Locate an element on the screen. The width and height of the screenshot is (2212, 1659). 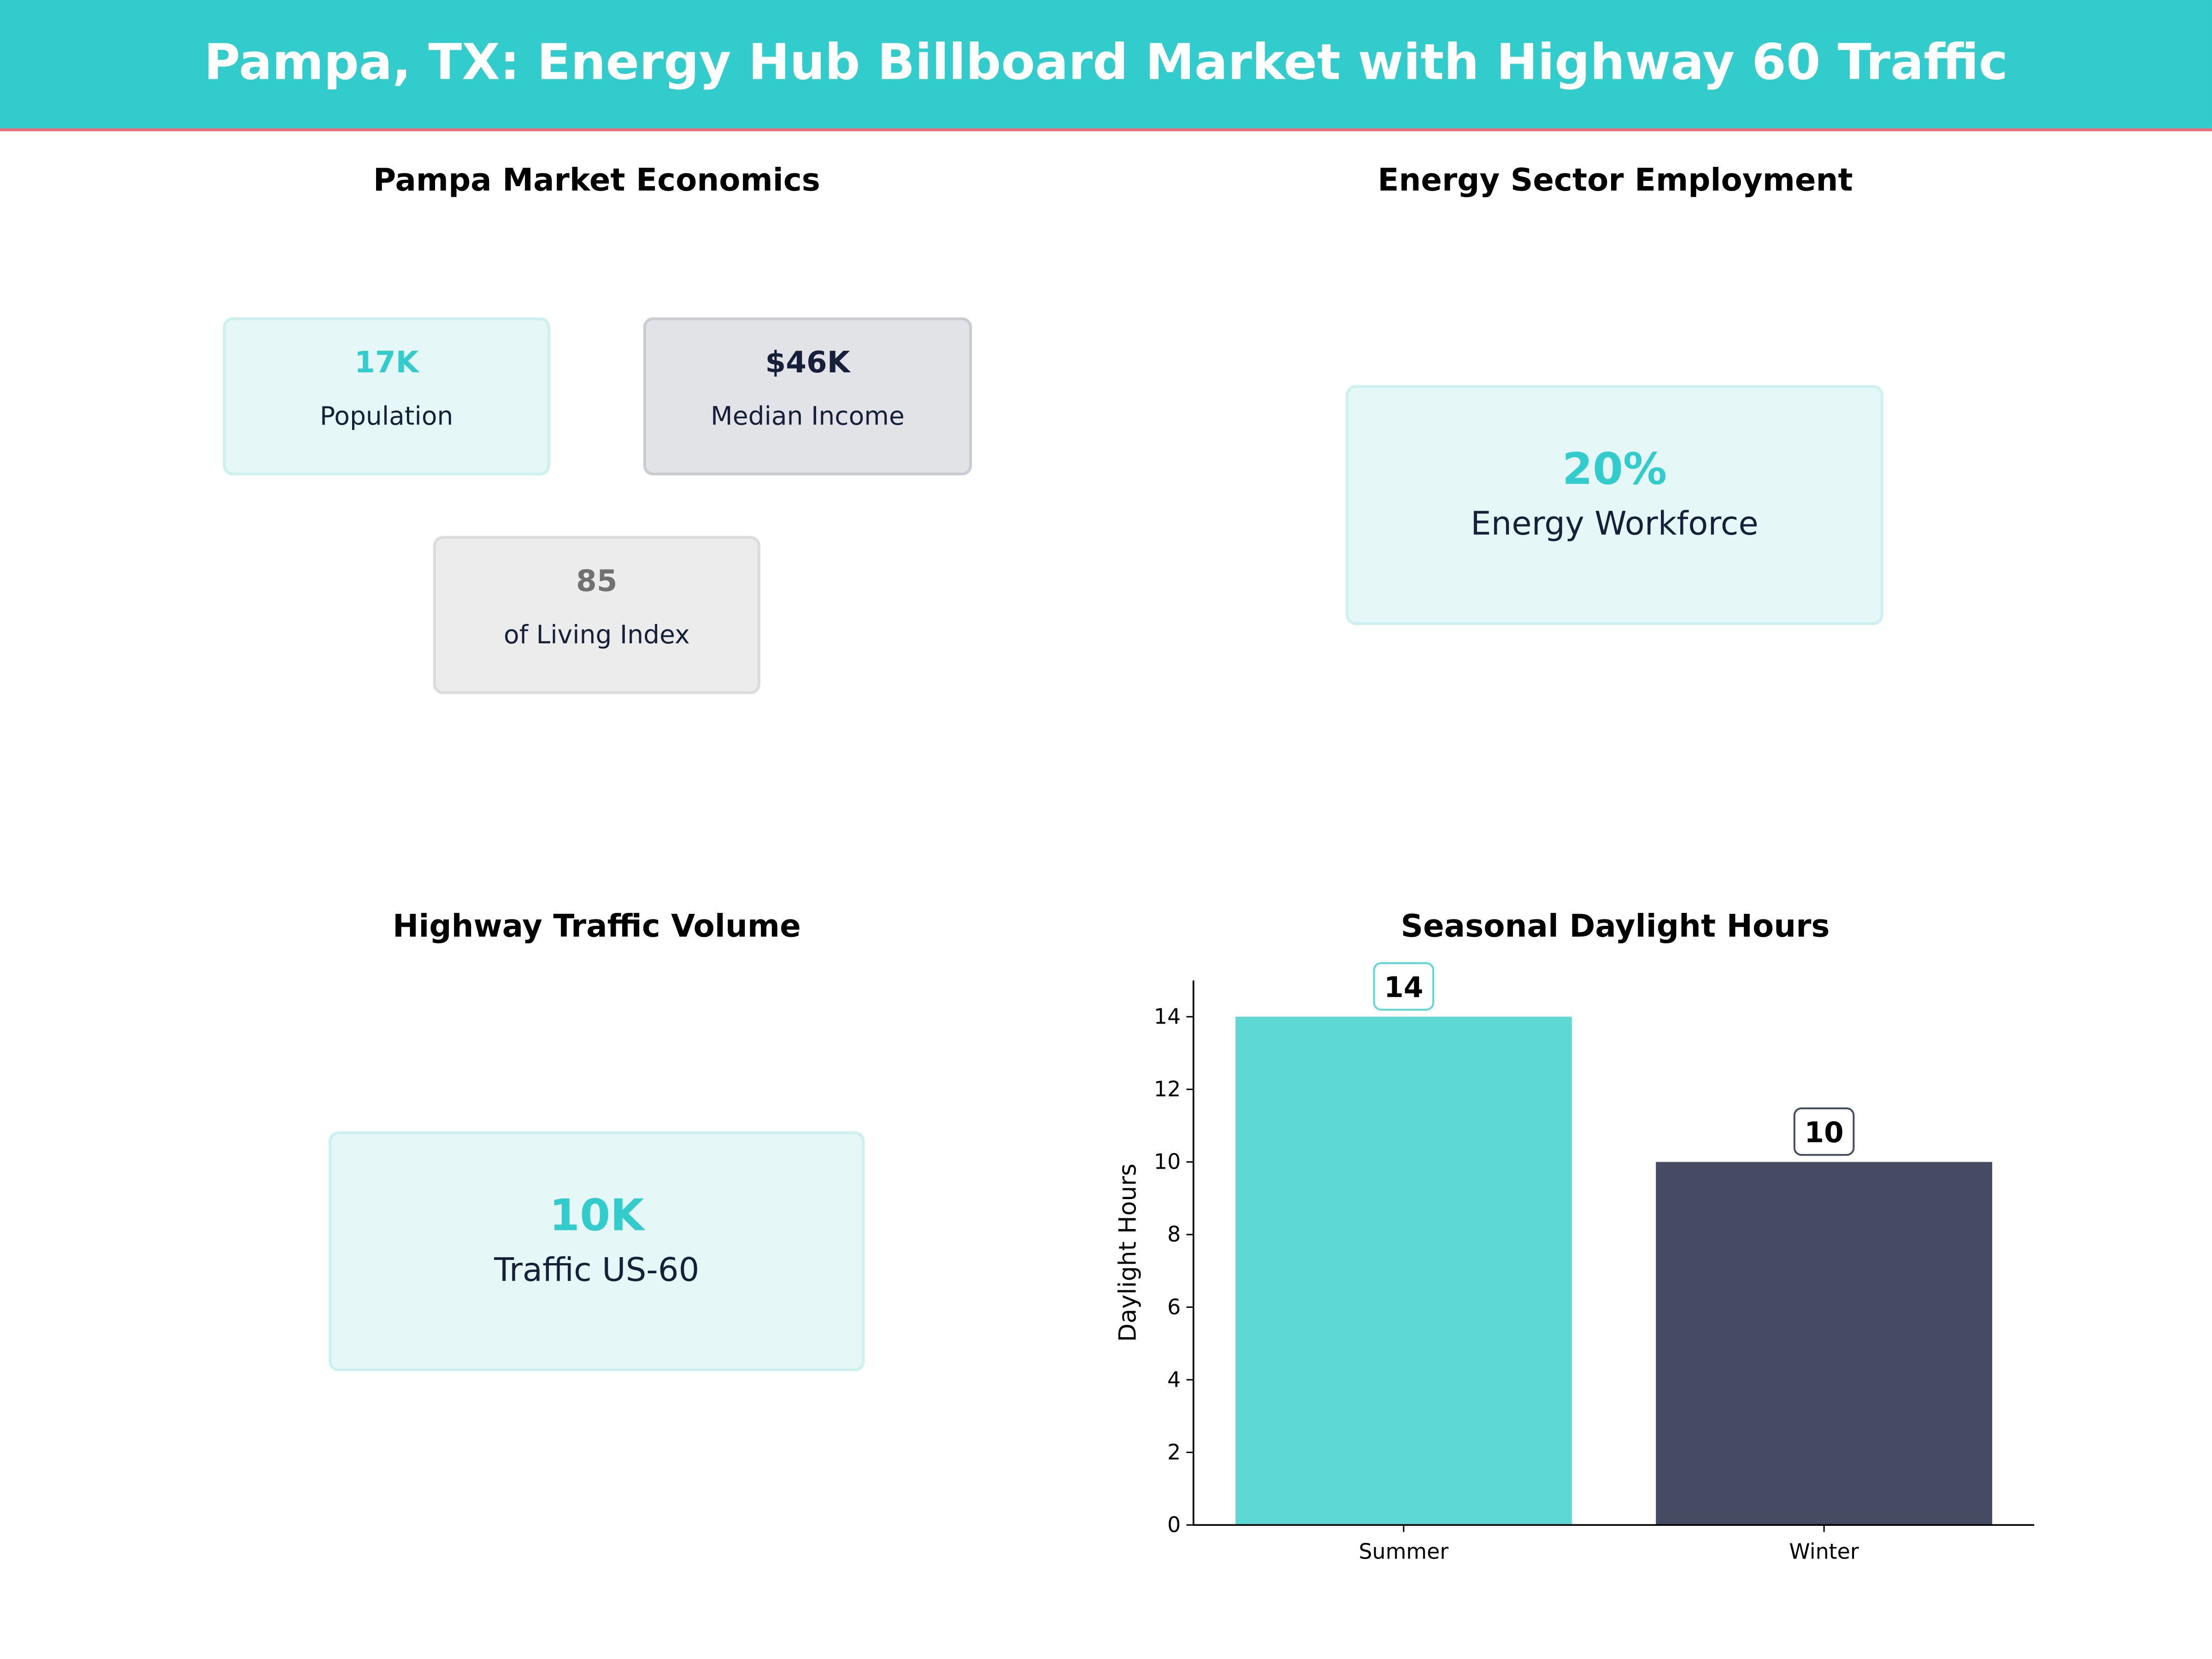
value-label: 10 is located at coordinates (1824, 1133).